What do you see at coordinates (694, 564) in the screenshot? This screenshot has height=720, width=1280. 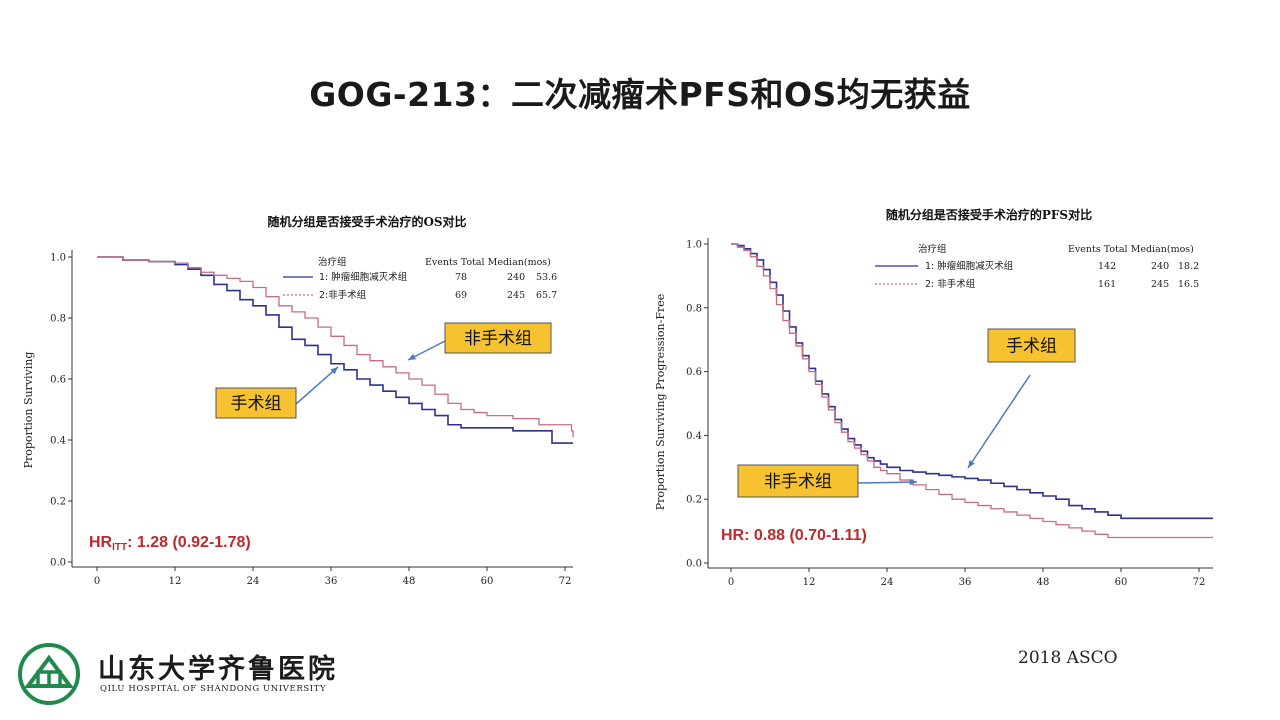 I see `pfs-y-tick-label: 0.0` at bounding box center [694, 564].